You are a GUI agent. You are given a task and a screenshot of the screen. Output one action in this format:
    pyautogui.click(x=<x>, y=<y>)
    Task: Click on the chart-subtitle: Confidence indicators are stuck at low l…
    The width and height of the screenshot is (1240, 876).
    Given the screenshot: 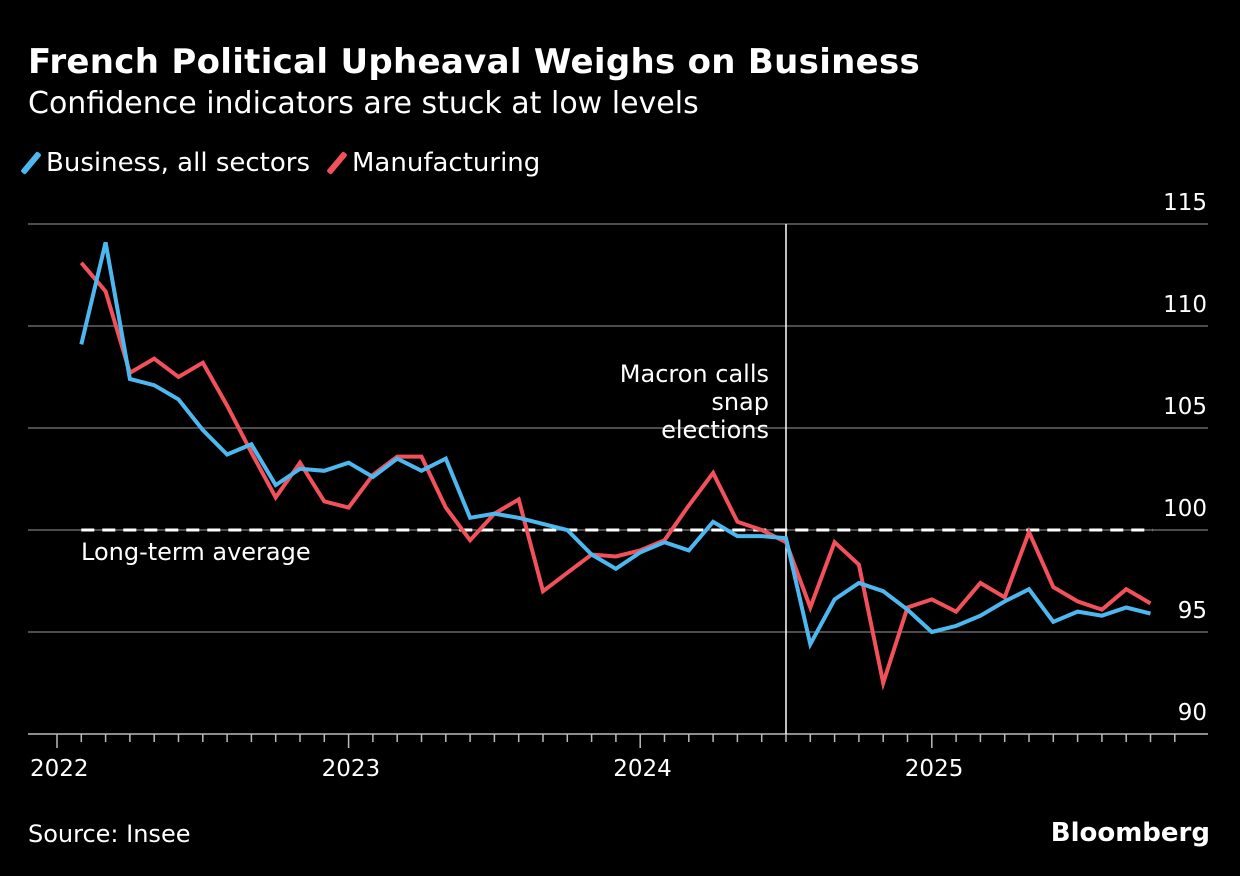 What is the action you would take?
    pyautogui.click(x=363, y=103)
    